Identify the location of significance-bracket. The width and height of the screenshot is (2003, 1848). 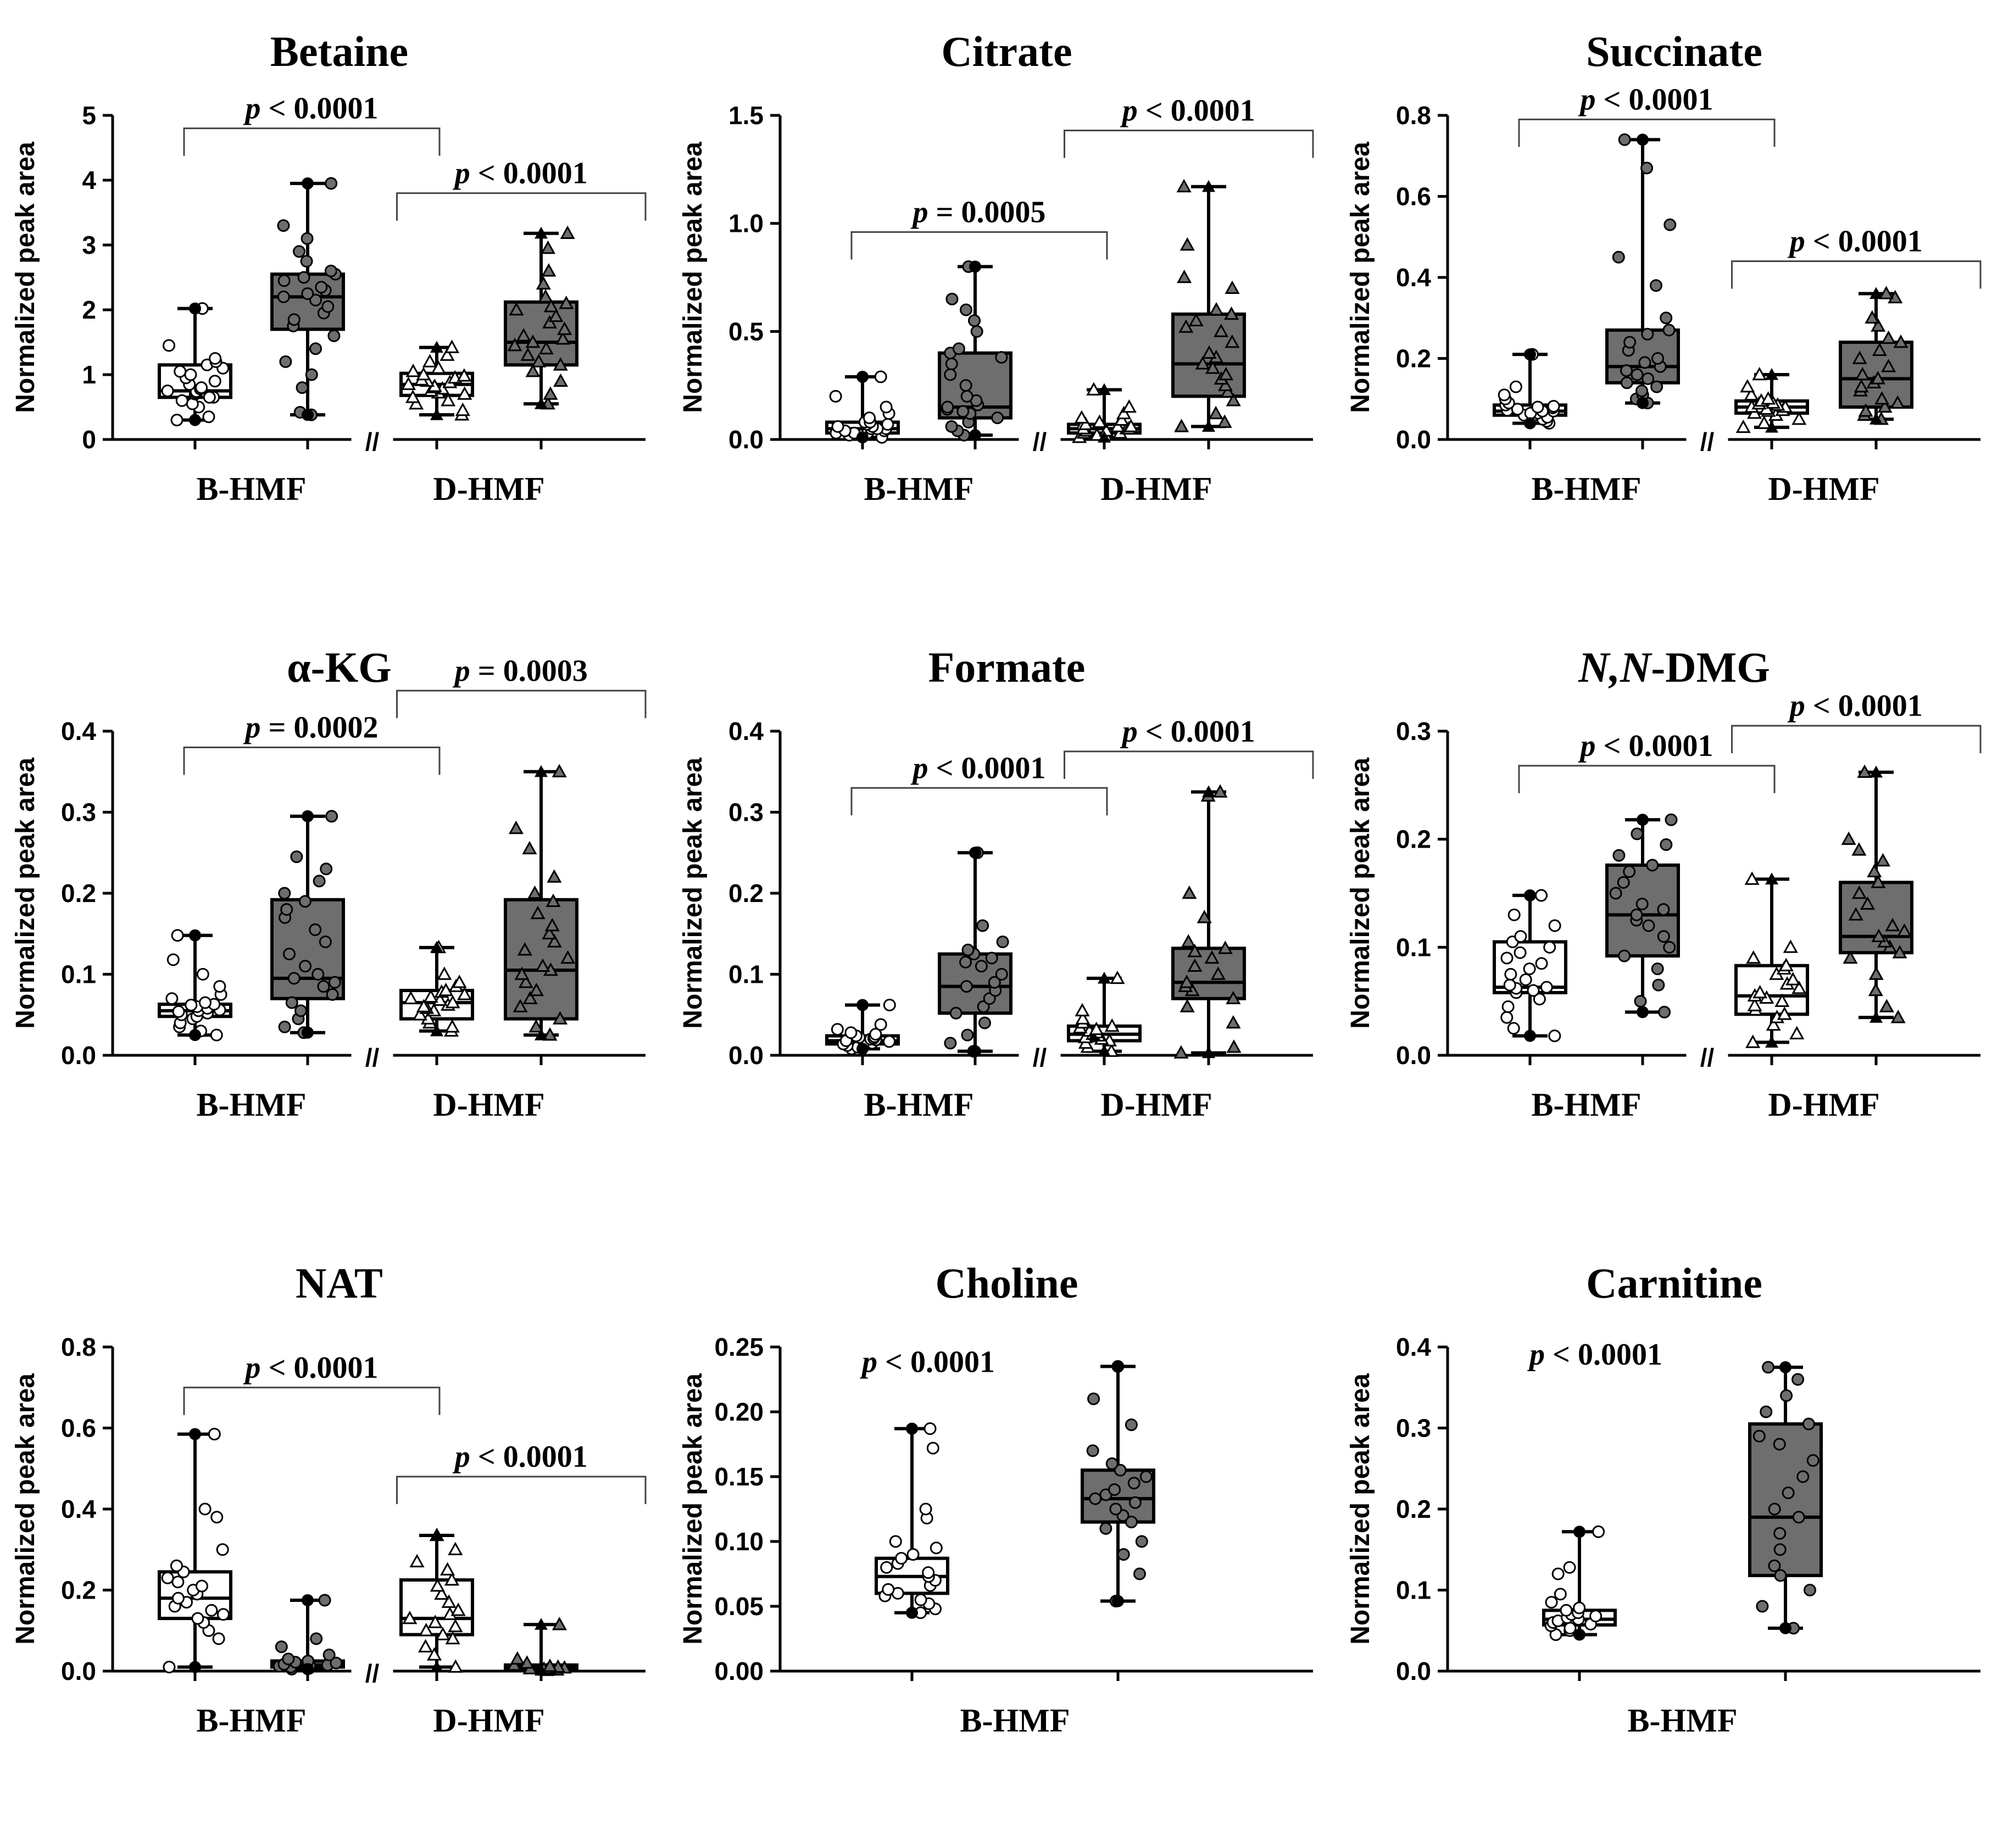
(979, 245).